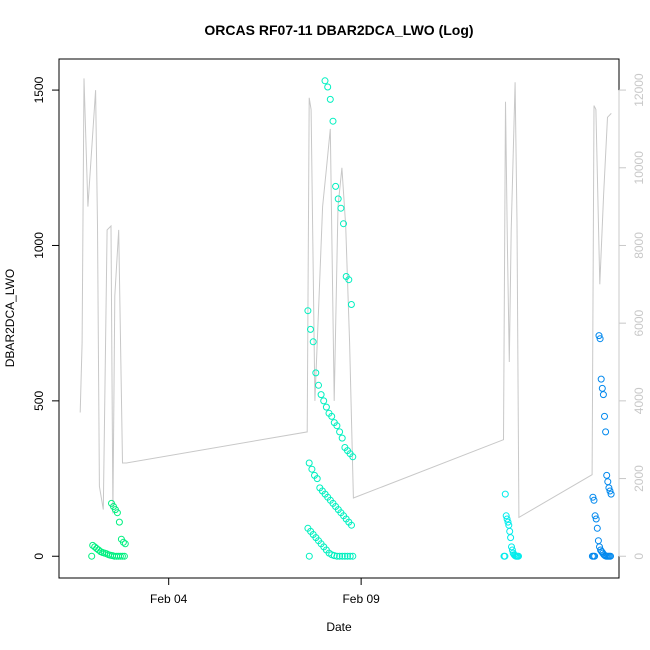 Image resolution: width=650 pixels, height=650 pixels. I want to click on chart-title: ORCAS RF07-11 DBAR2DCA_LWO (Log), so click(338, 30).